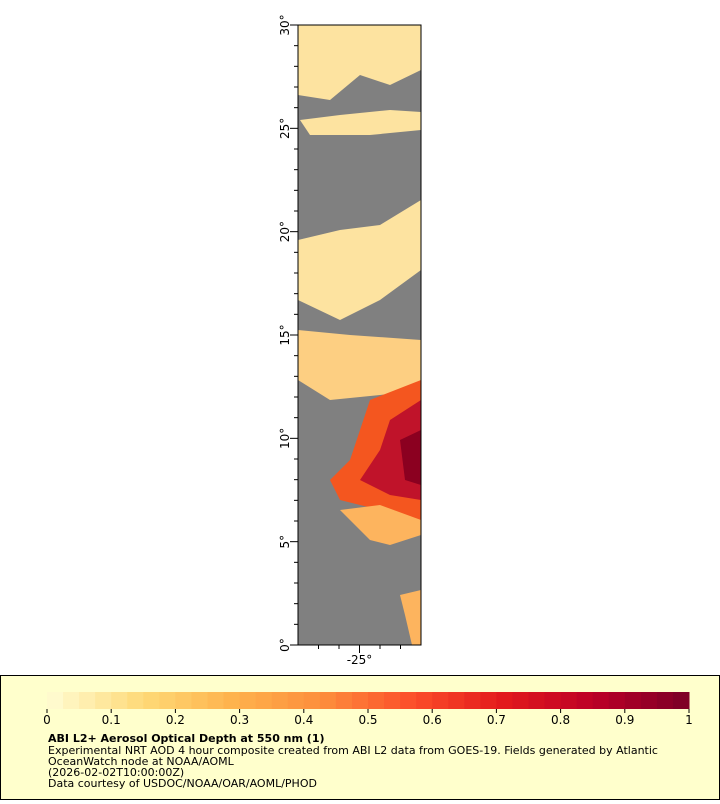 The width and height of the screenshot is (720, 804). What do you see at coordinates (141, 761) in the screenshot?
I see `caption-line: OceanWatch node at NOAA/AOML` at bounding box center [141, 761].